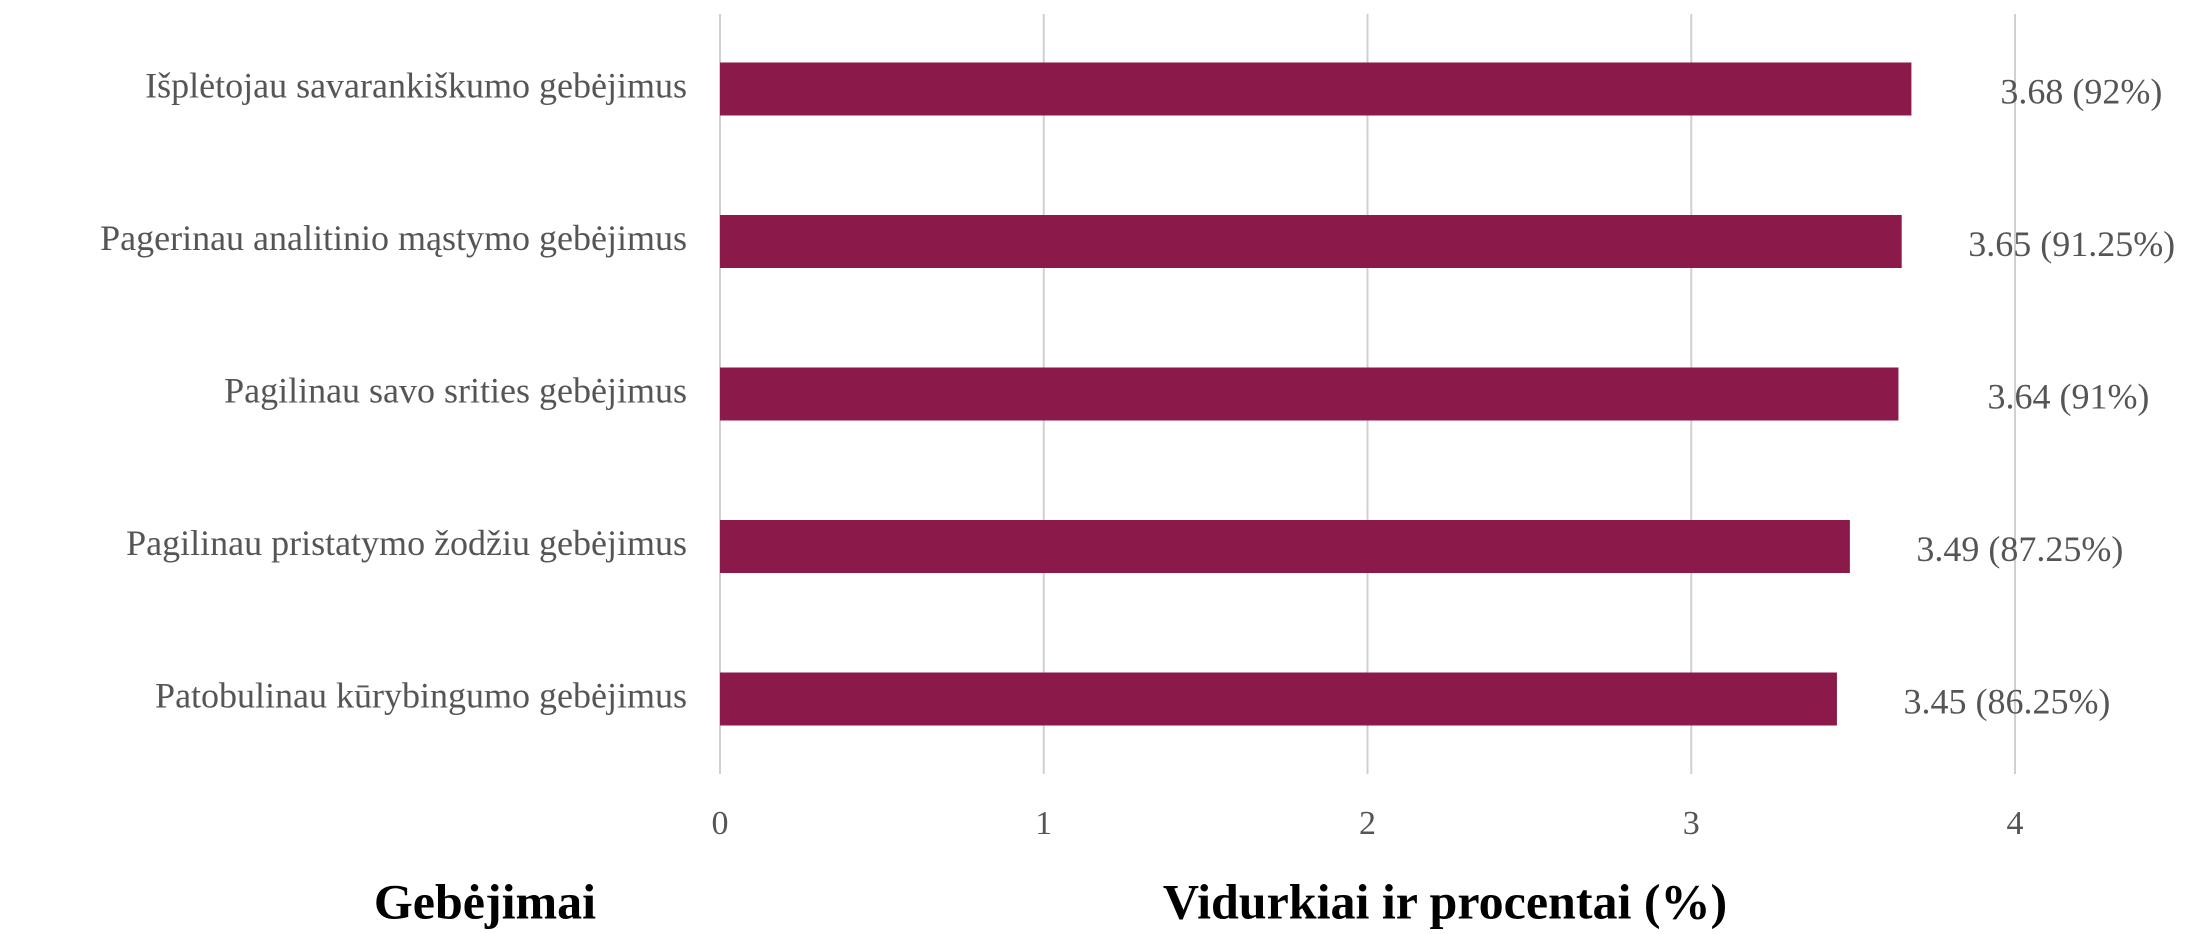  I want to click on x-axis-title: Vidurkiai ir procentai (%), so click(1445, 901).